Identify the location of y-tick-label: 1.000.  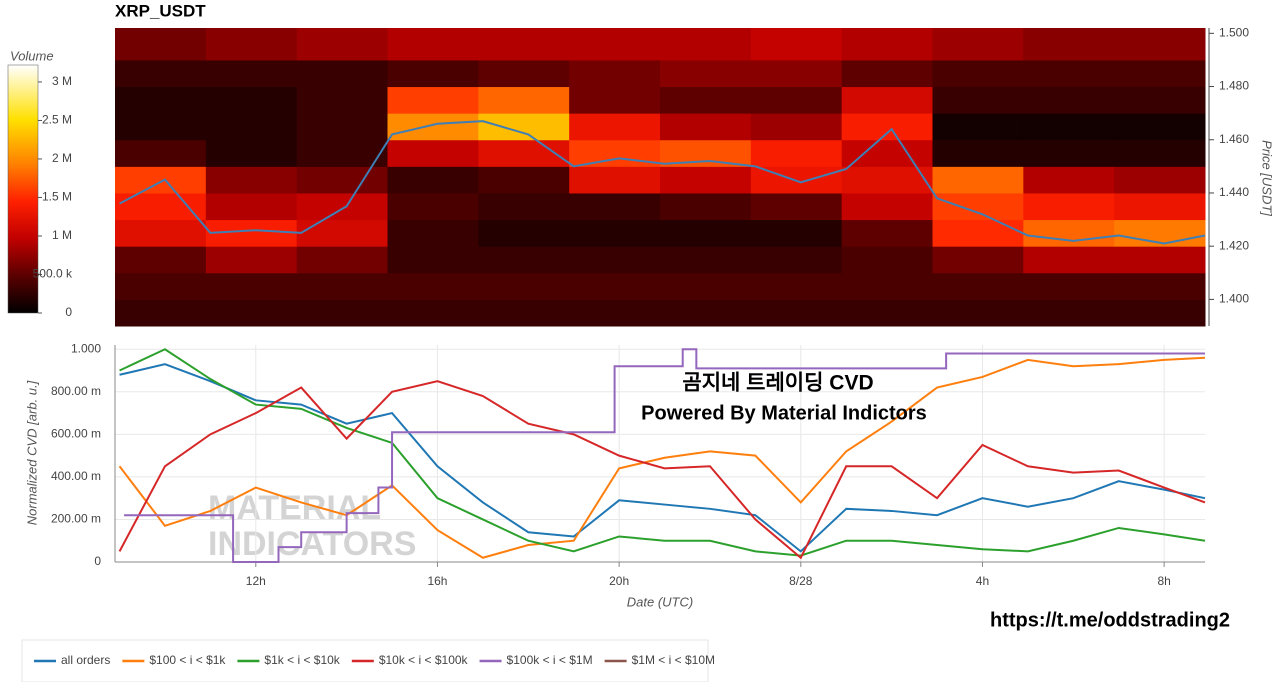
(86, 348).